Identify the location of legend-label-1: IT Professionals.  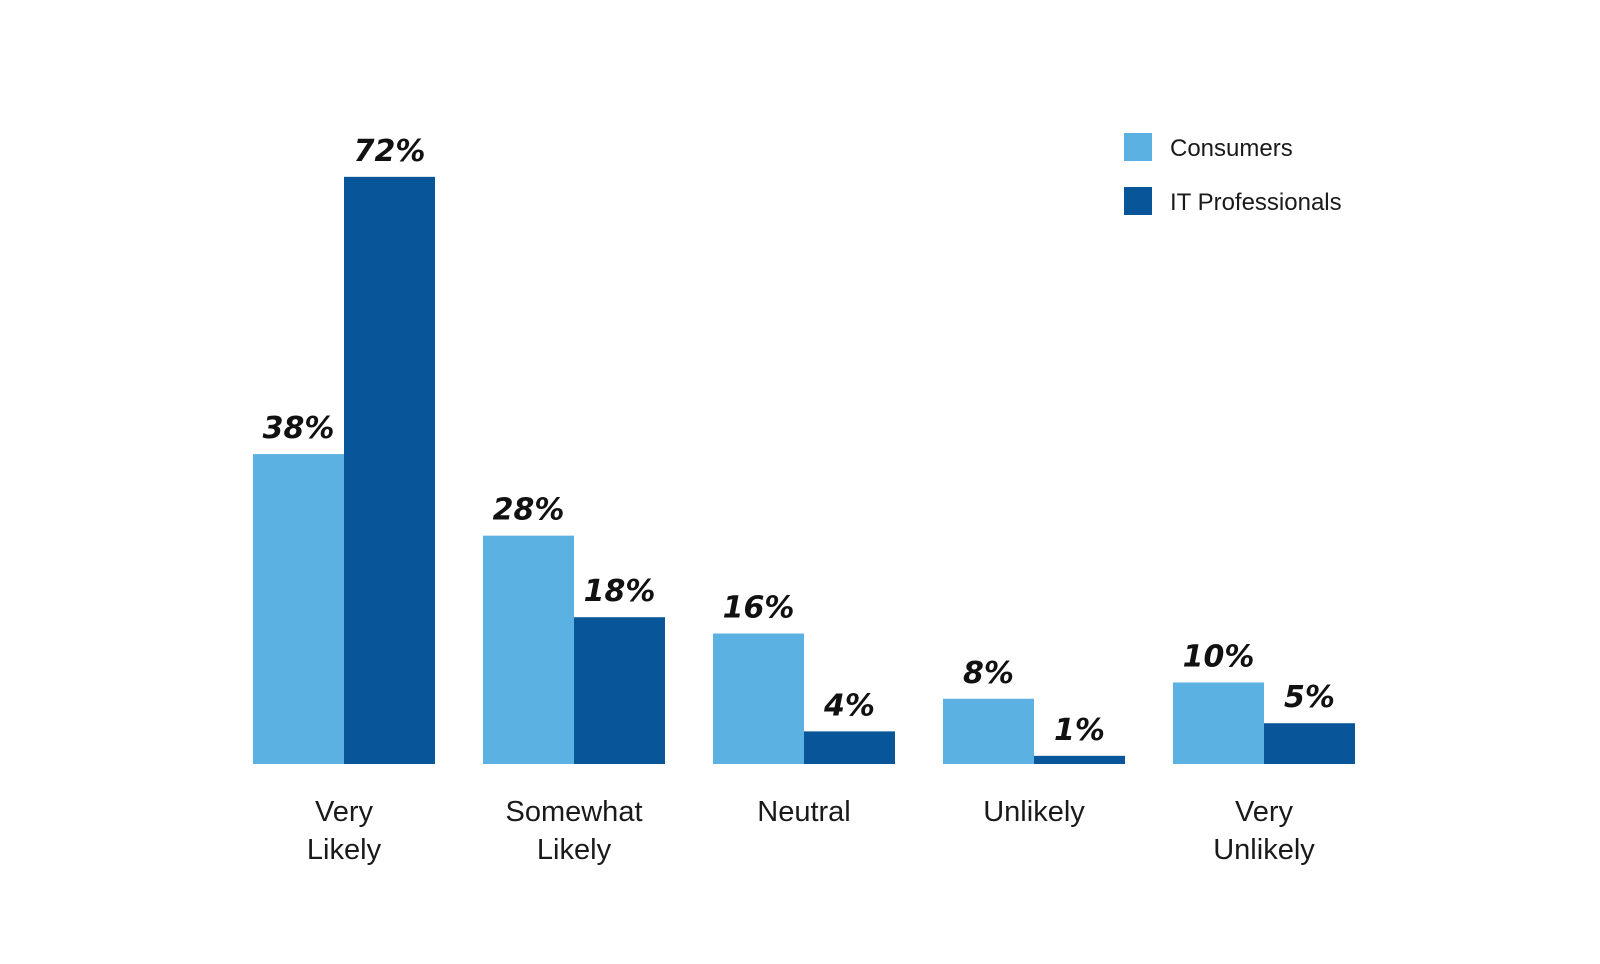
(1256, 202).